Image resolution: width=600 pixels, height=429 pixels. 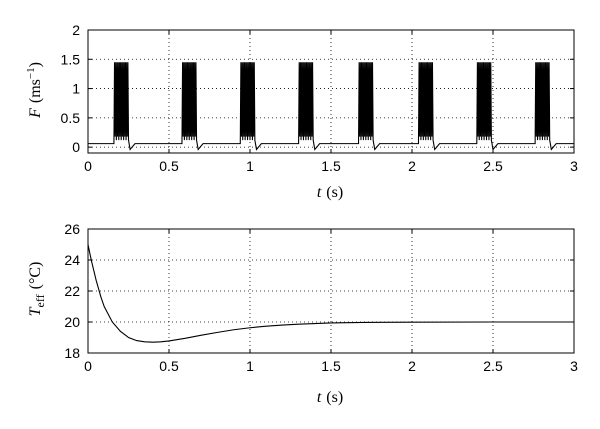 I want to click on force-x-axis-label: t (s), so click(x=330, y=192).